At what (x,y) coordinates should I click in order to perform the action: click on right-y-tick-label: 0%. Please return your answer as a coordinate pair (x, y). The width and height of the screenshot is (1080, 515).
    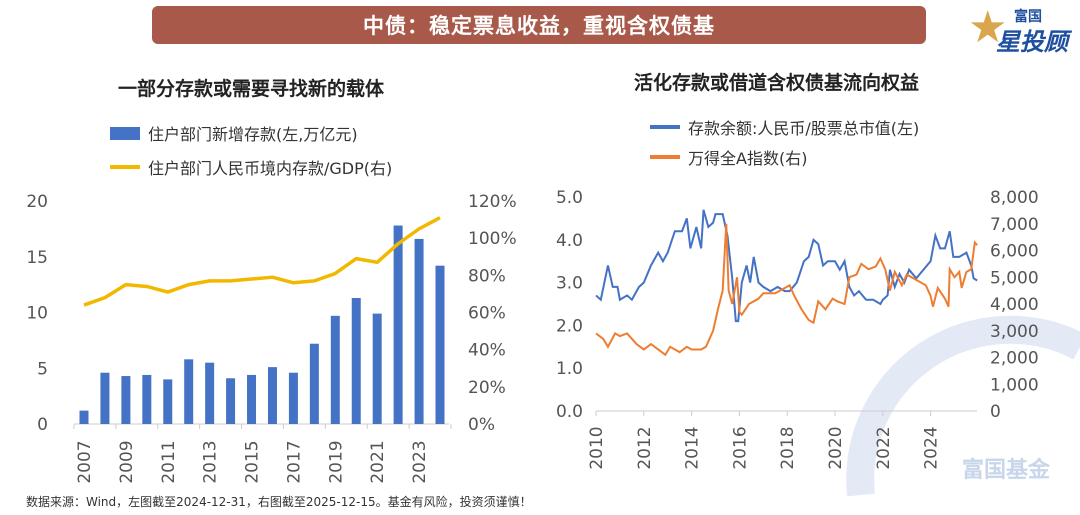
    Looking at the image, I should click on (481, 425).